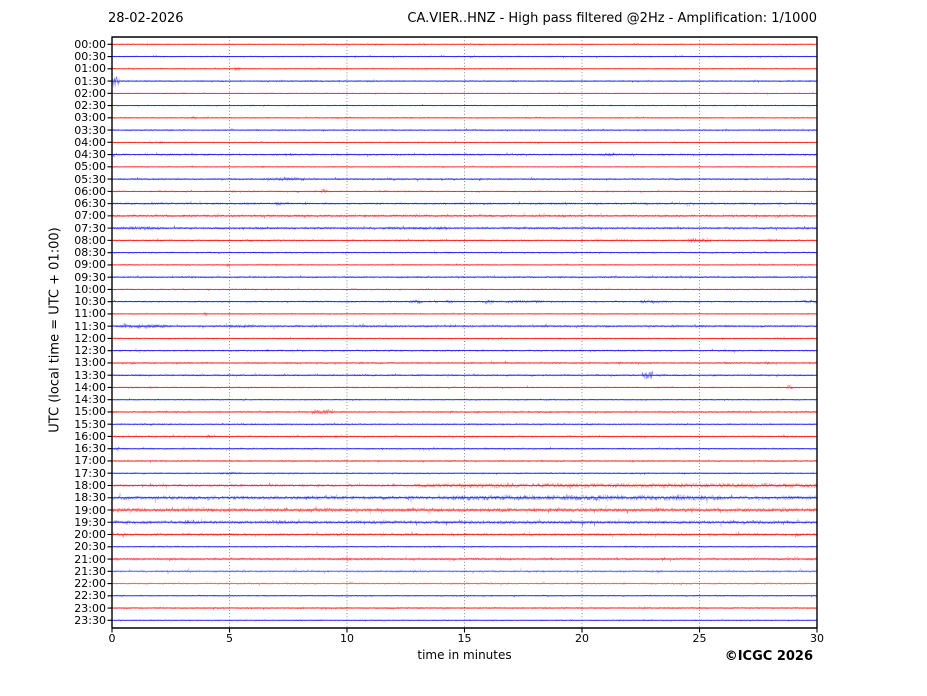 The width and height of the screenshot is (927, 696). Describe the element at coordinates (90, 216) in the screenshot. I see `y-tick-label: 07:00` at that location.